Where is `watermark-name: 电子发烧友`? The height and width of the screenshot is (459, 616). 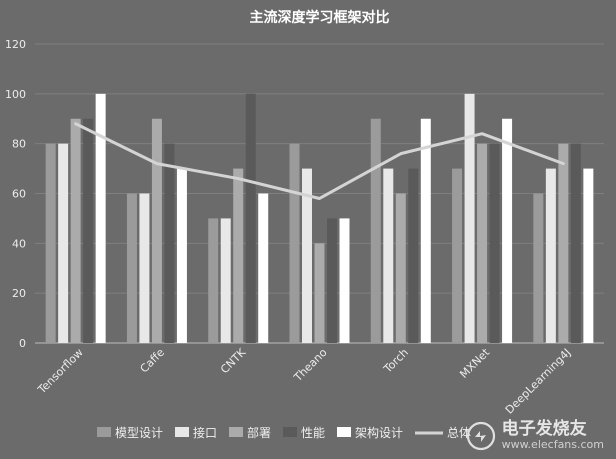
watermark-name: 电子发烧友 is located at coordinates (544, 429).